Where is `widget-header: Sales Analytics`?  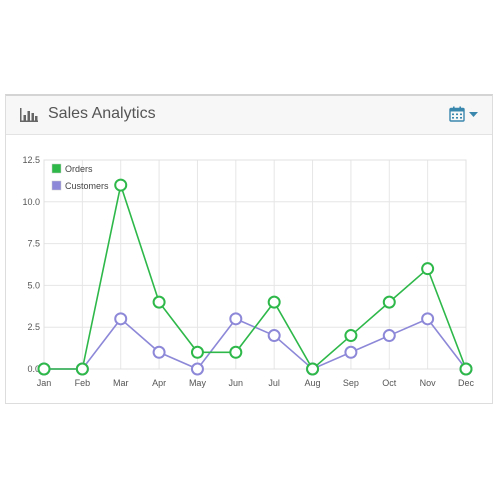
widget-header: Sales Analytics is located at coordinates (249, 115).